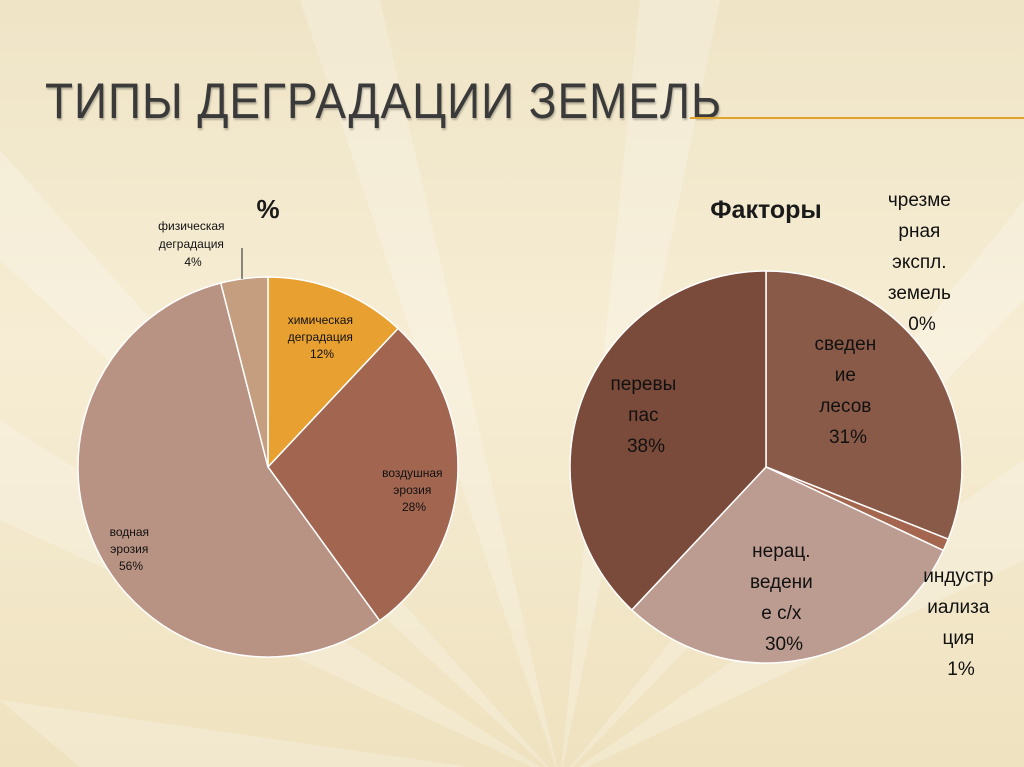  I want to click on slice-label-deforestation: сведен ие лесов 31%, so click(848, 391).